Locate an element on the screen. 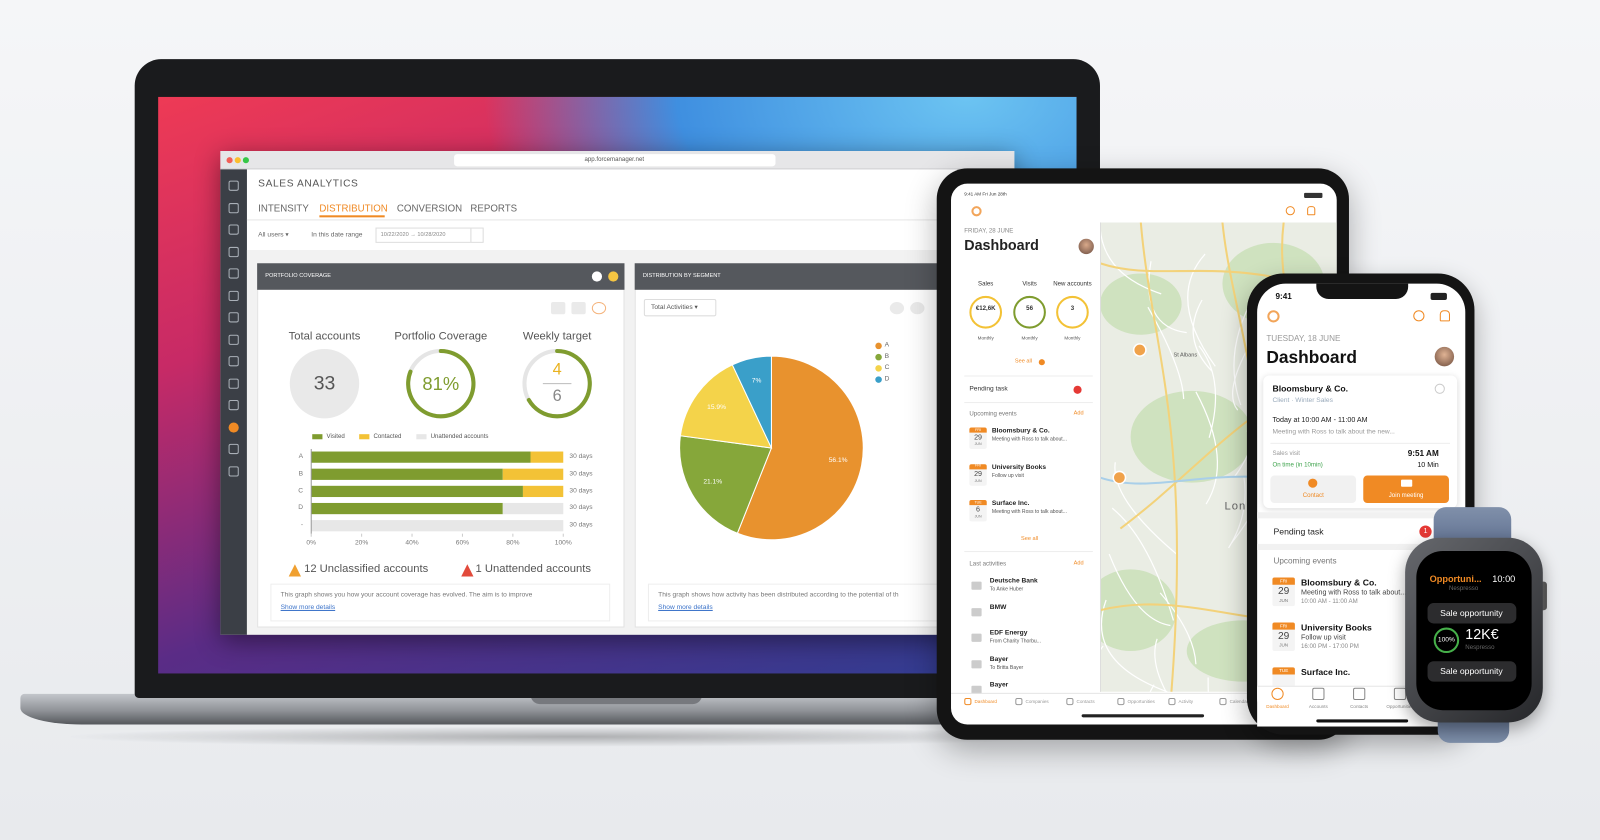  filter: All users ▾ is located at coordinates (273, 235).